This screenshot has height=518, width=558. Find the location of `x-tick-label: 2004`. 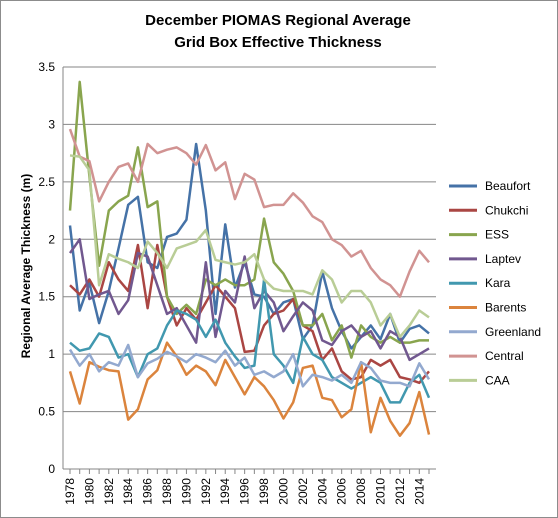

x-tick-label: 2004 is located at coordinates (322, 491).